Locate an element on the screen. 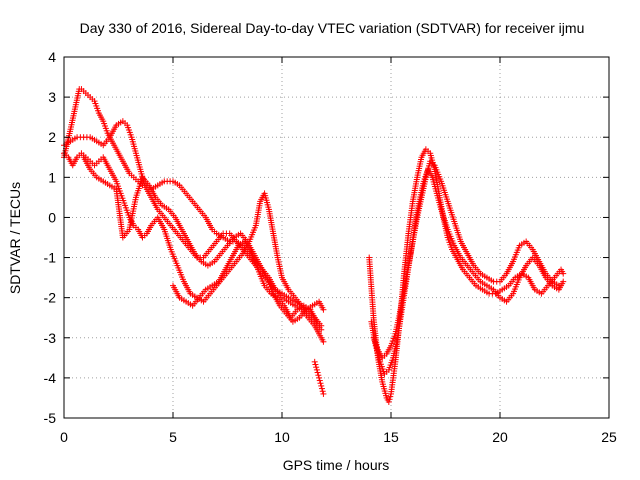  x-tick-label: 5 is located at coordinates (173, 437).